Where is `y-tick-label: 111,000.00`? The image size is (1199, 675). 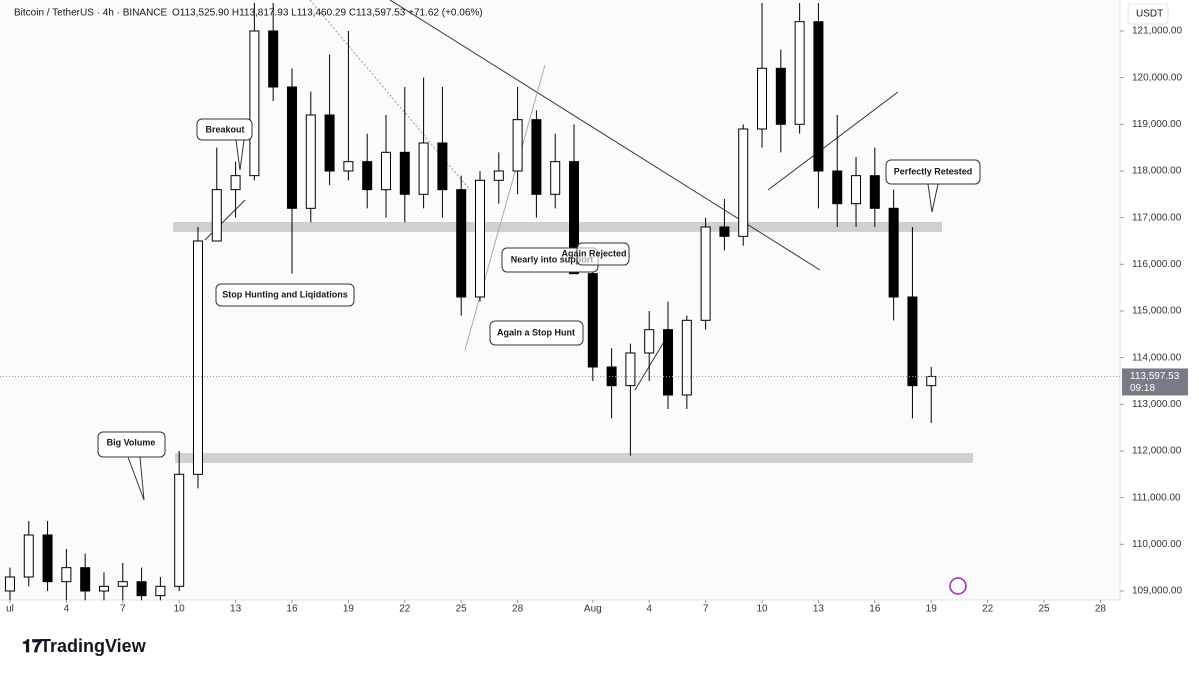
y-tick-label: 111,000.00 is located at coordinates (1156, 497).